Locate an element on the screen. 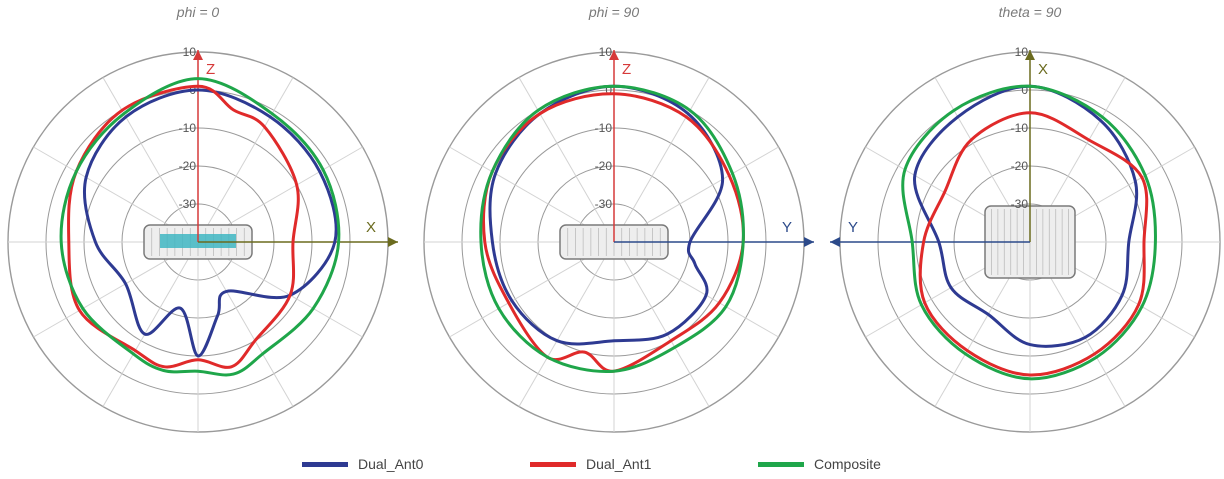  legend-label-ant0: Dual_Ant0 is located at coordinates (391, 464).